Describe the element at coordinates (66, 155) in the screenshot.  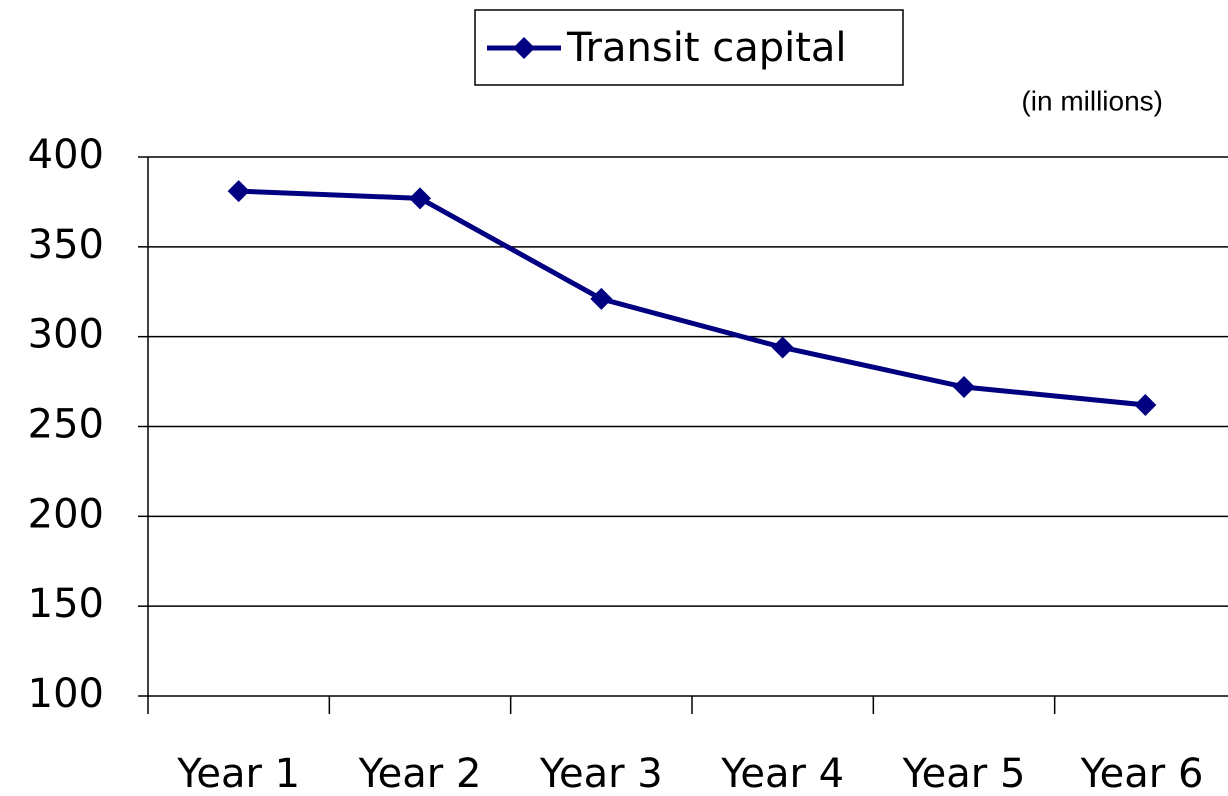
I see `y-tick-label: 400` at that location.